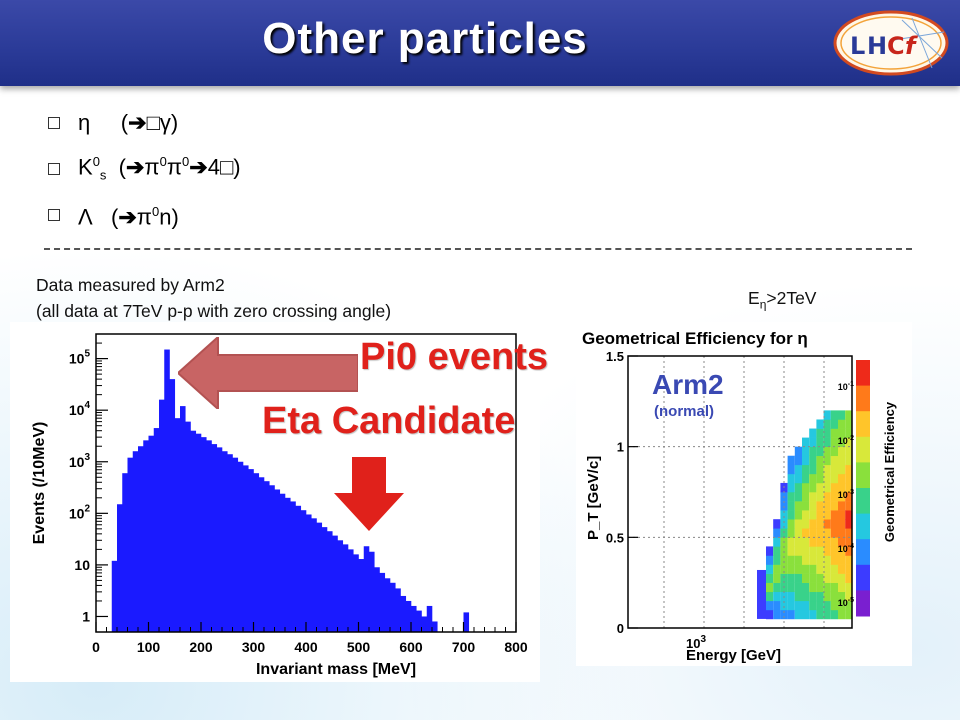  Describe the element at coordinates (620, 447) in the screenshot. I see `y-tick-label: 1` at that location.